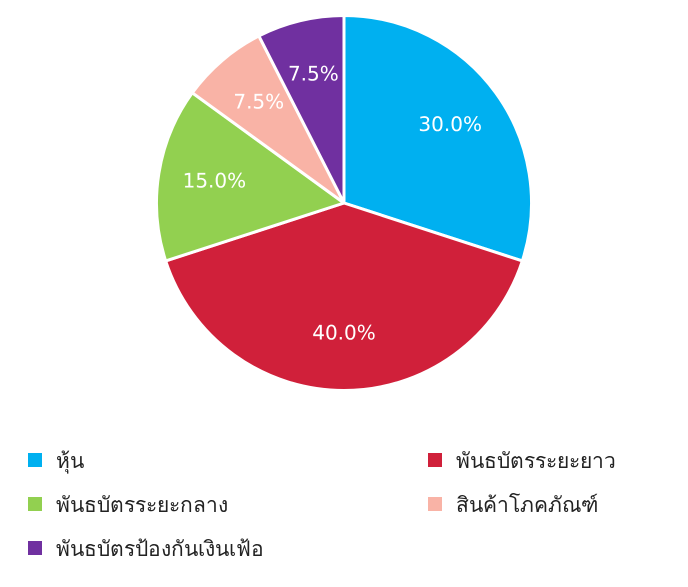  Describe the element at coordinates (142, 505) in the screenshot. I see `legend-label: พันธบัตรระยะกลาง` at that location.